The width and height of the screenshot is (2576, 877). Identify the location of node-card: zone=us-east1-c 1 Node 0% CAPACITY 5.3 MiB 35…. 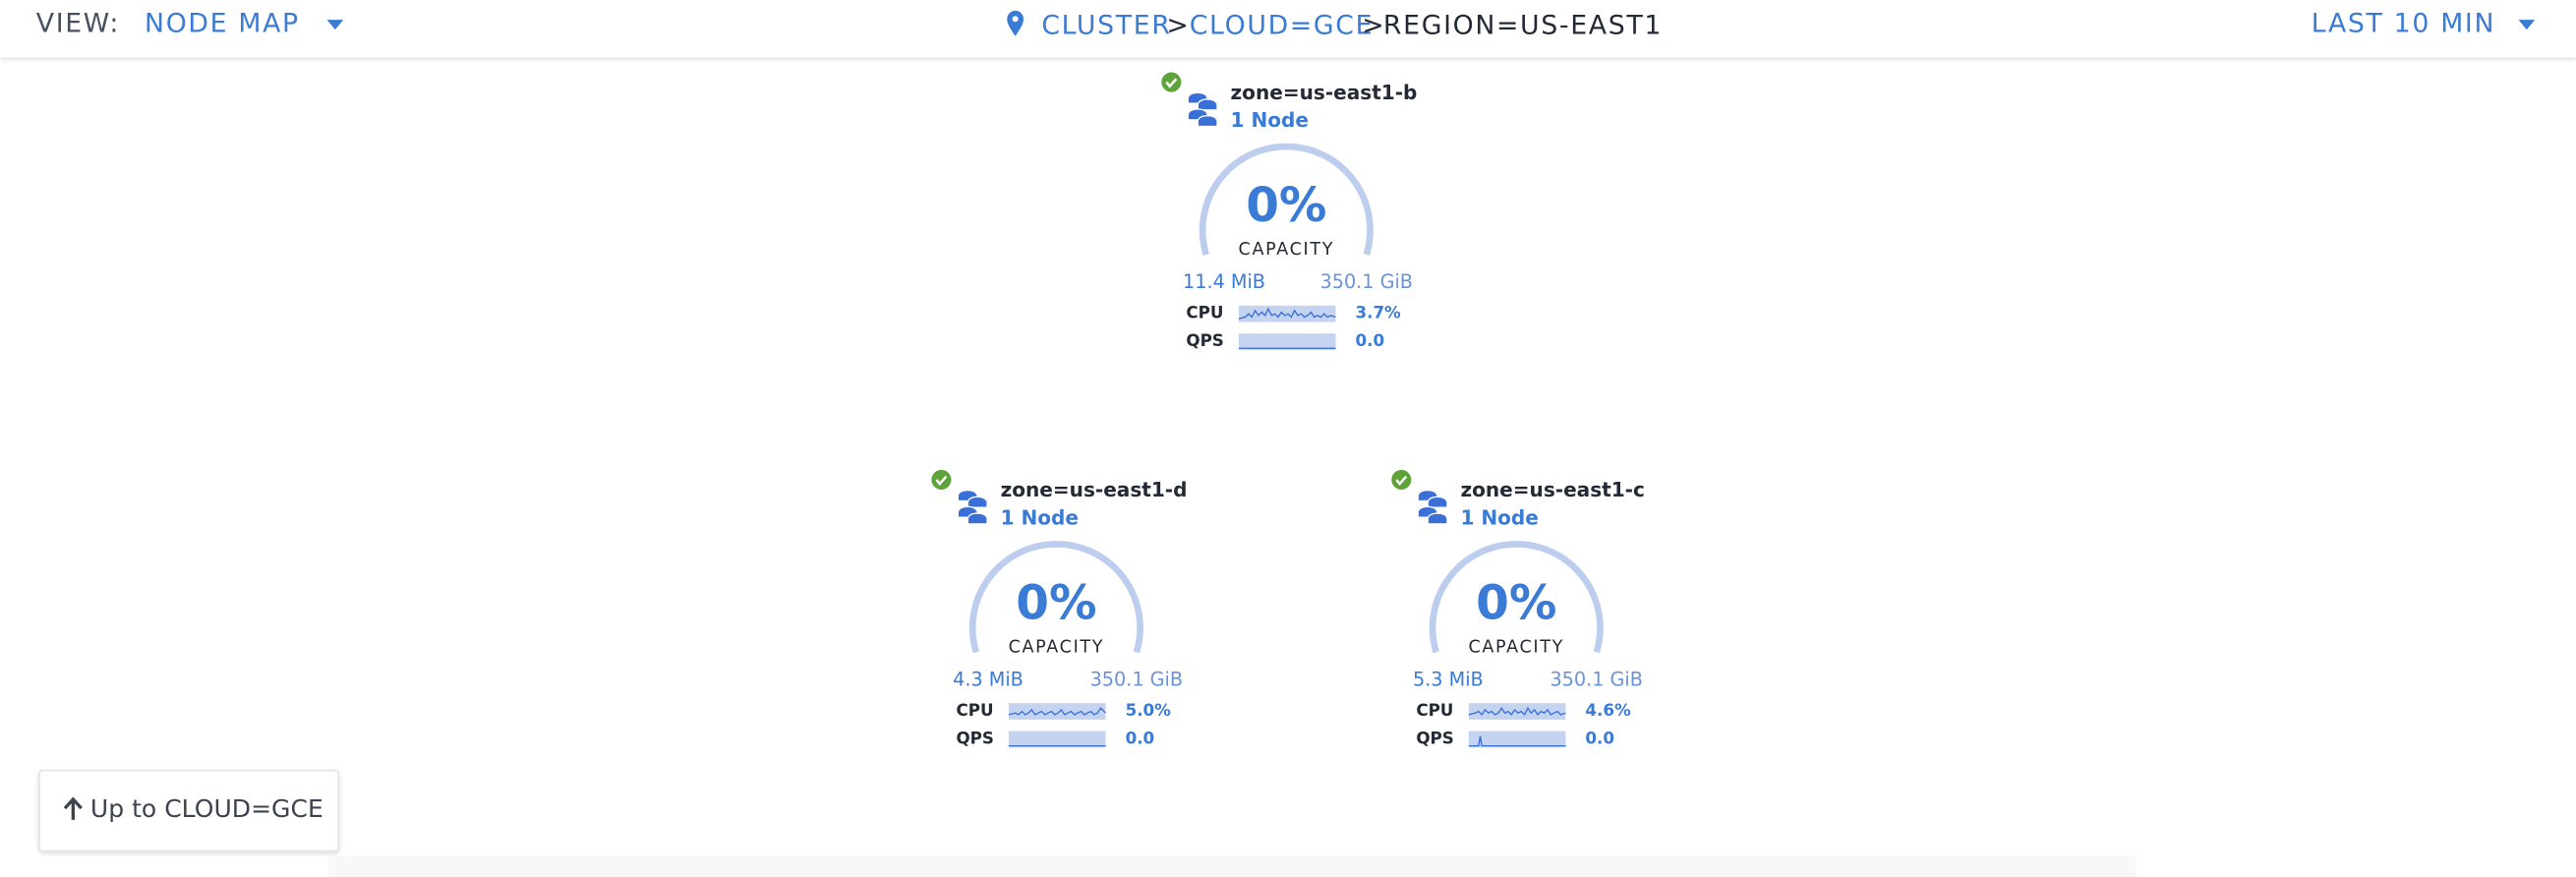
(1518, 608).